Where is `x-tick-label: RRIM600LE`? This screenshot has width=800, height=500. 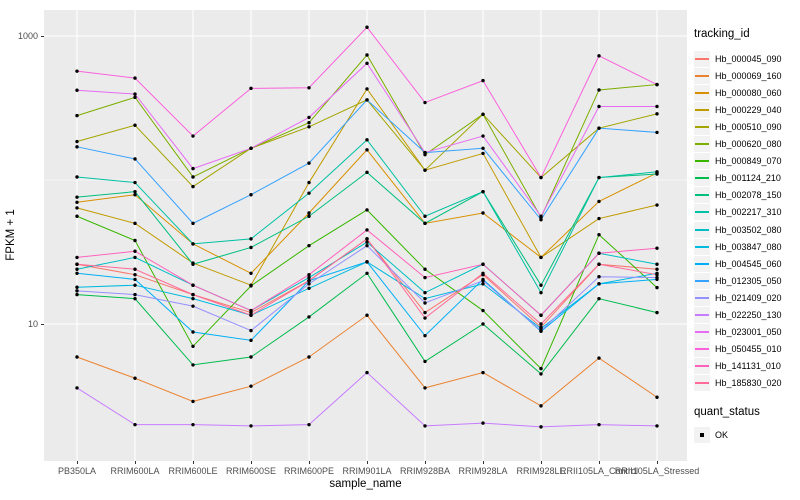
x-tick-label: RRIM600LE is located at coordinates (193, 471).